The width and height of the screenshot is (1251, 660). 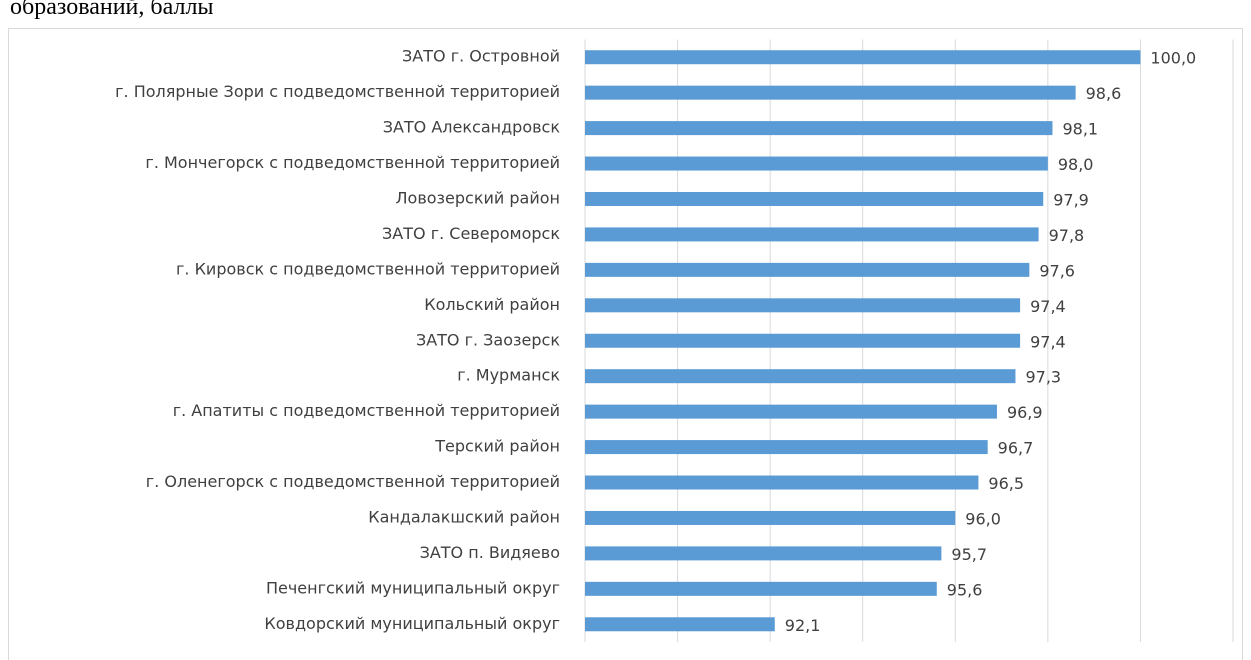 I want to click on data-label: 96,7, so click(x=1016, y=448).